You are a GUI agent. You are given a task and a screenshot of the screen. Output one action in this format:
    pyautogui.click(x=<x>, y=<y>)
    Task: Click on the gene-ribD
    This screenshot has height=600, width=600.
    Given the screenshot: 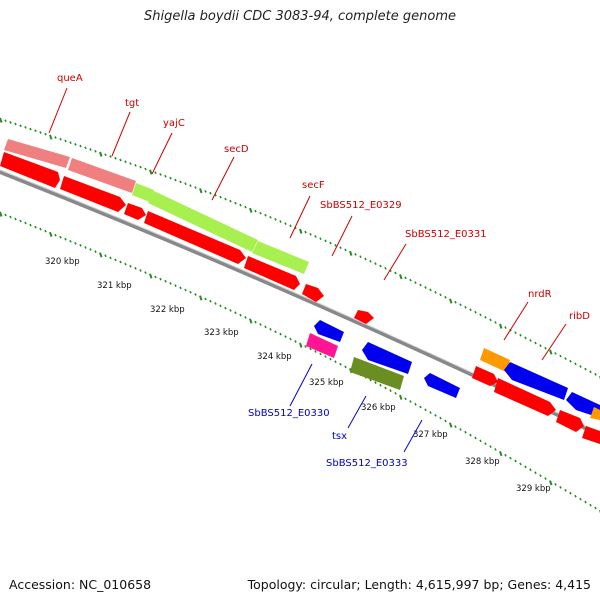 What is the action you would take?
    pyautogui.click(x=536, y=381)
    